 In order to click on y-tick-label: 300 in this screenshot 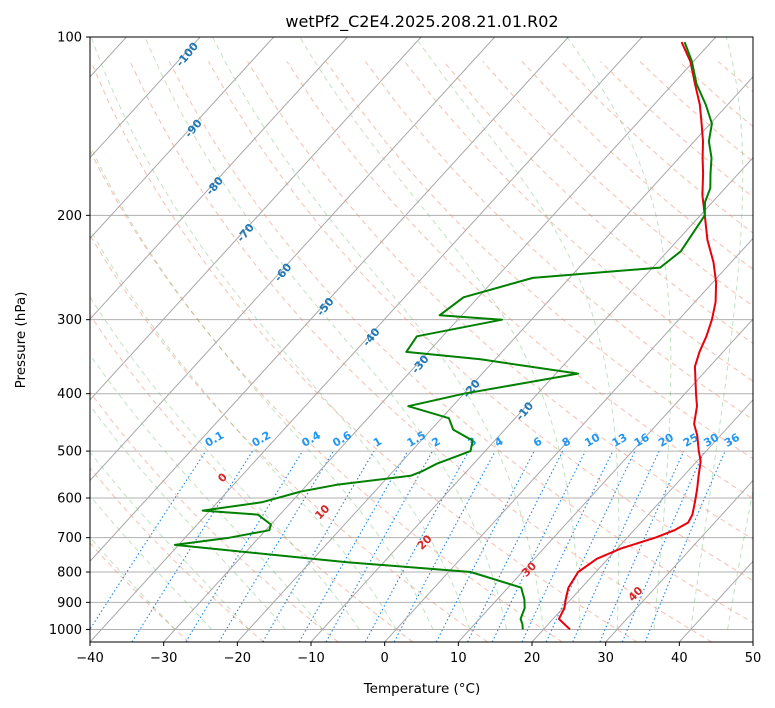, I will do `click(69, 320)`.